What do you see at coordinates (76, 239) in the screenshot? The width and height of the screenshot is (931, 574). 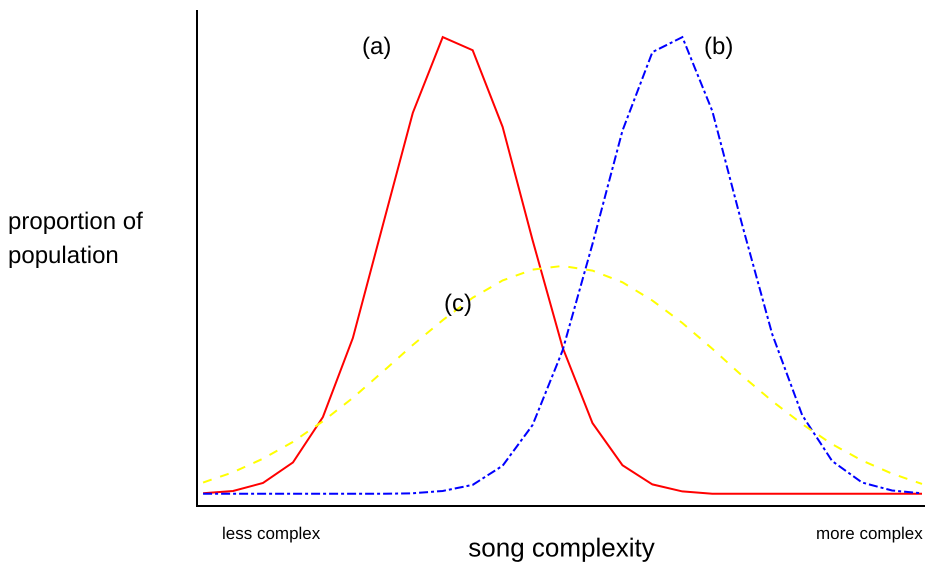 I see `y-axis-title: proportion of population` at bounding box center [76, 239].